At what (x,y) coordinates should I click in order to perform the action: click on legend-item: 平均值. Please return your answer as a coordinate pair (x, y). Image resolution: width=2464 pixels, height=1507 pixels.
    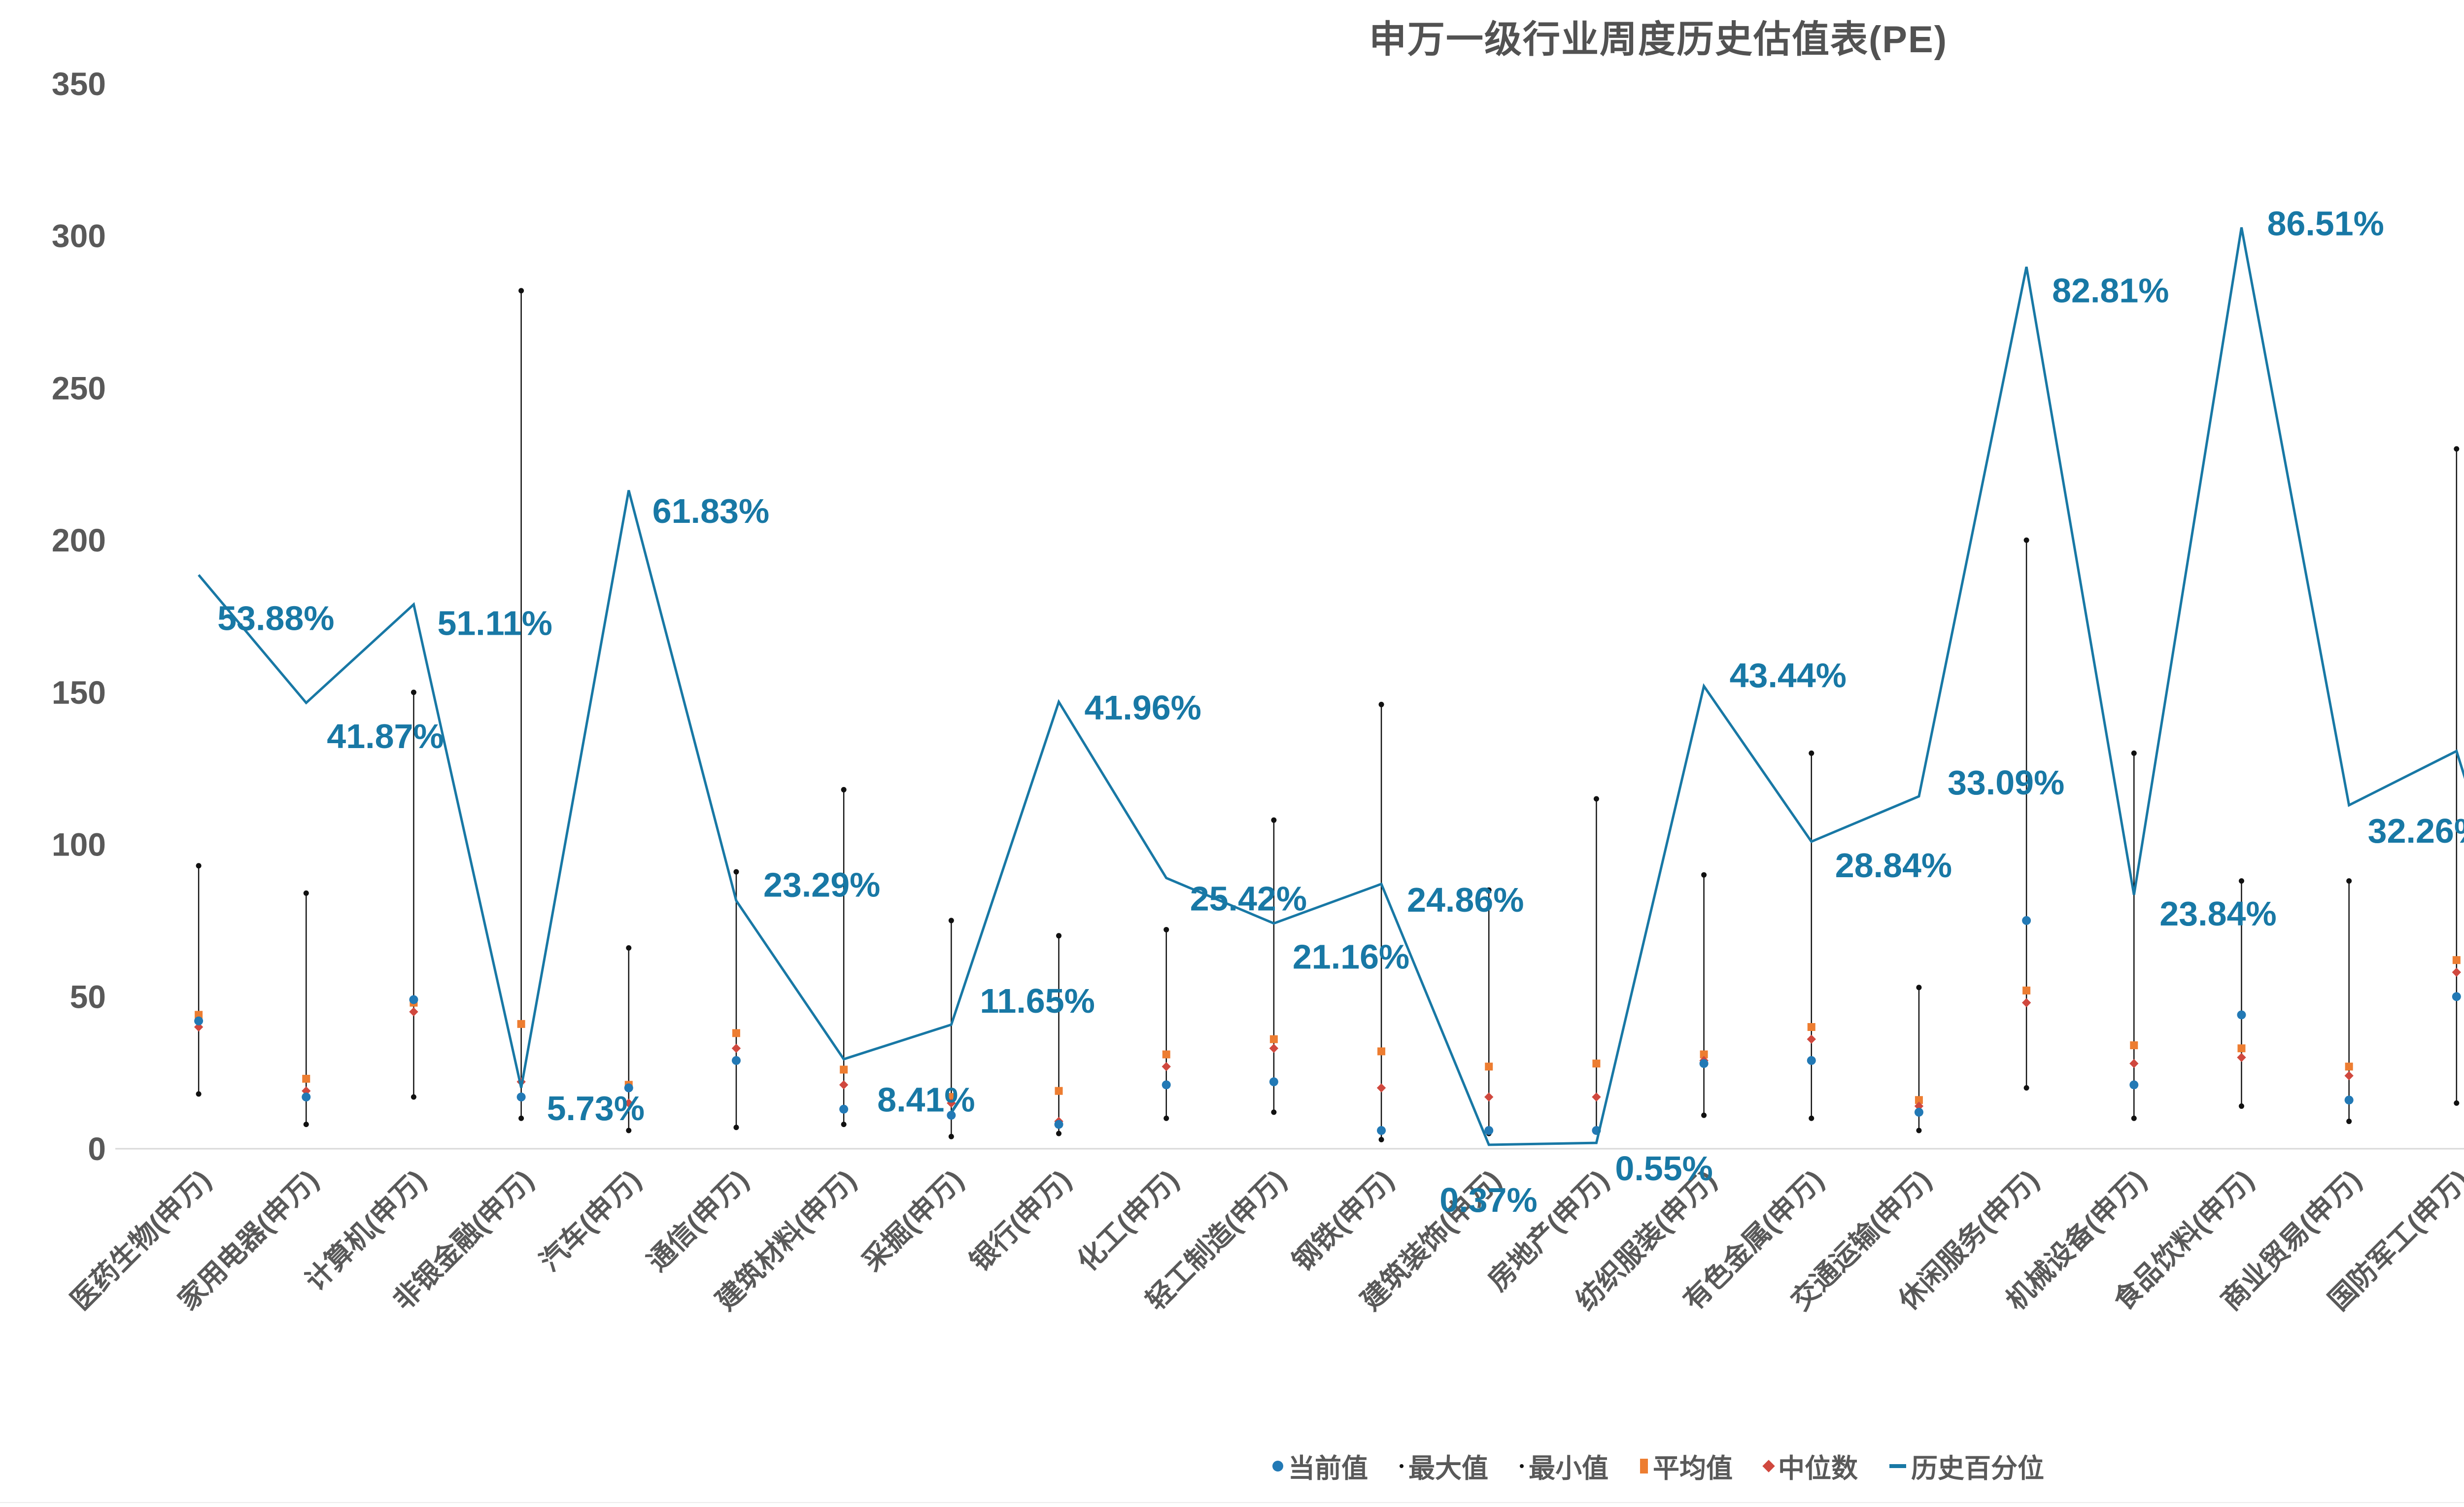
    Looking at the image, I should click on (1686, 1465).